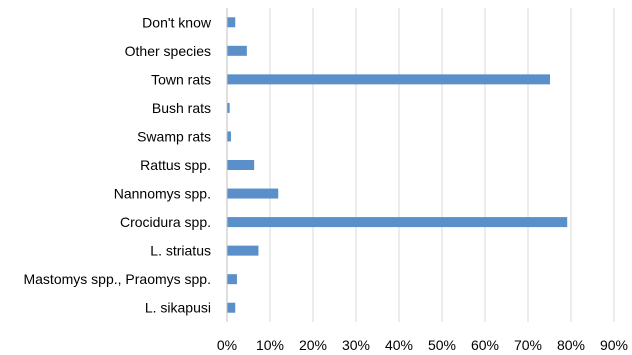  Describe the element at coordinates (270, 345) in the screenshot. I see `x-tick-label: 10%` at that location.